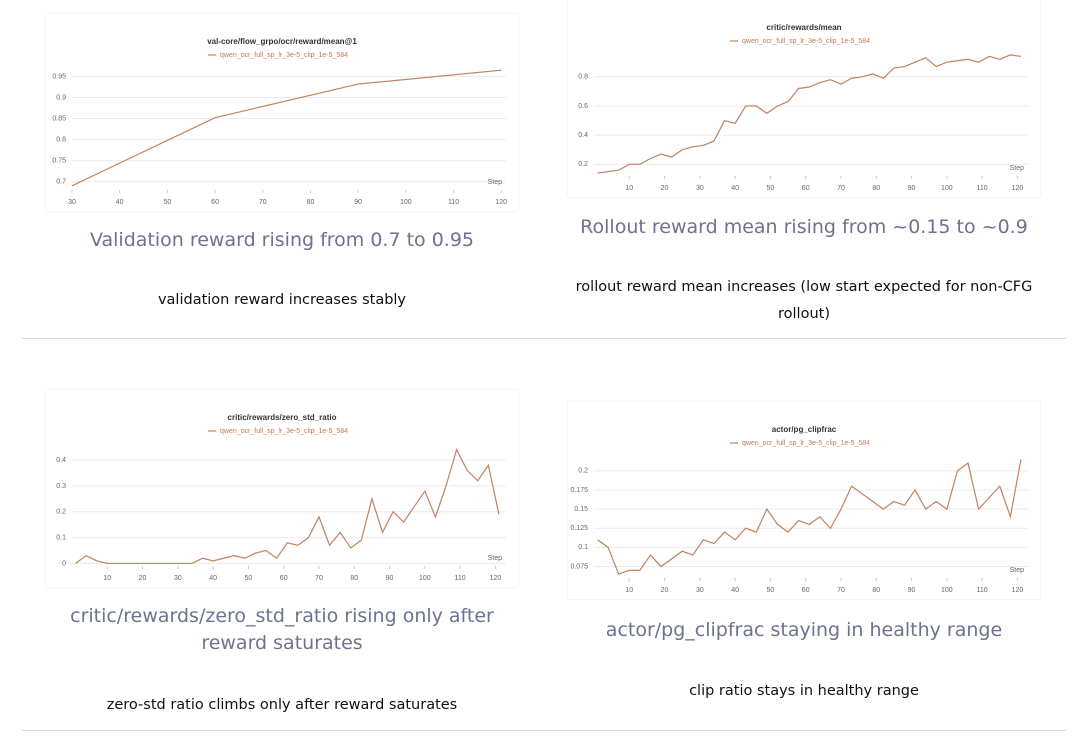  What do you see at coordinates (59, 118) in the screenshot?
I see `y-tick-label: 0.85` at bounding box center [59, 118].